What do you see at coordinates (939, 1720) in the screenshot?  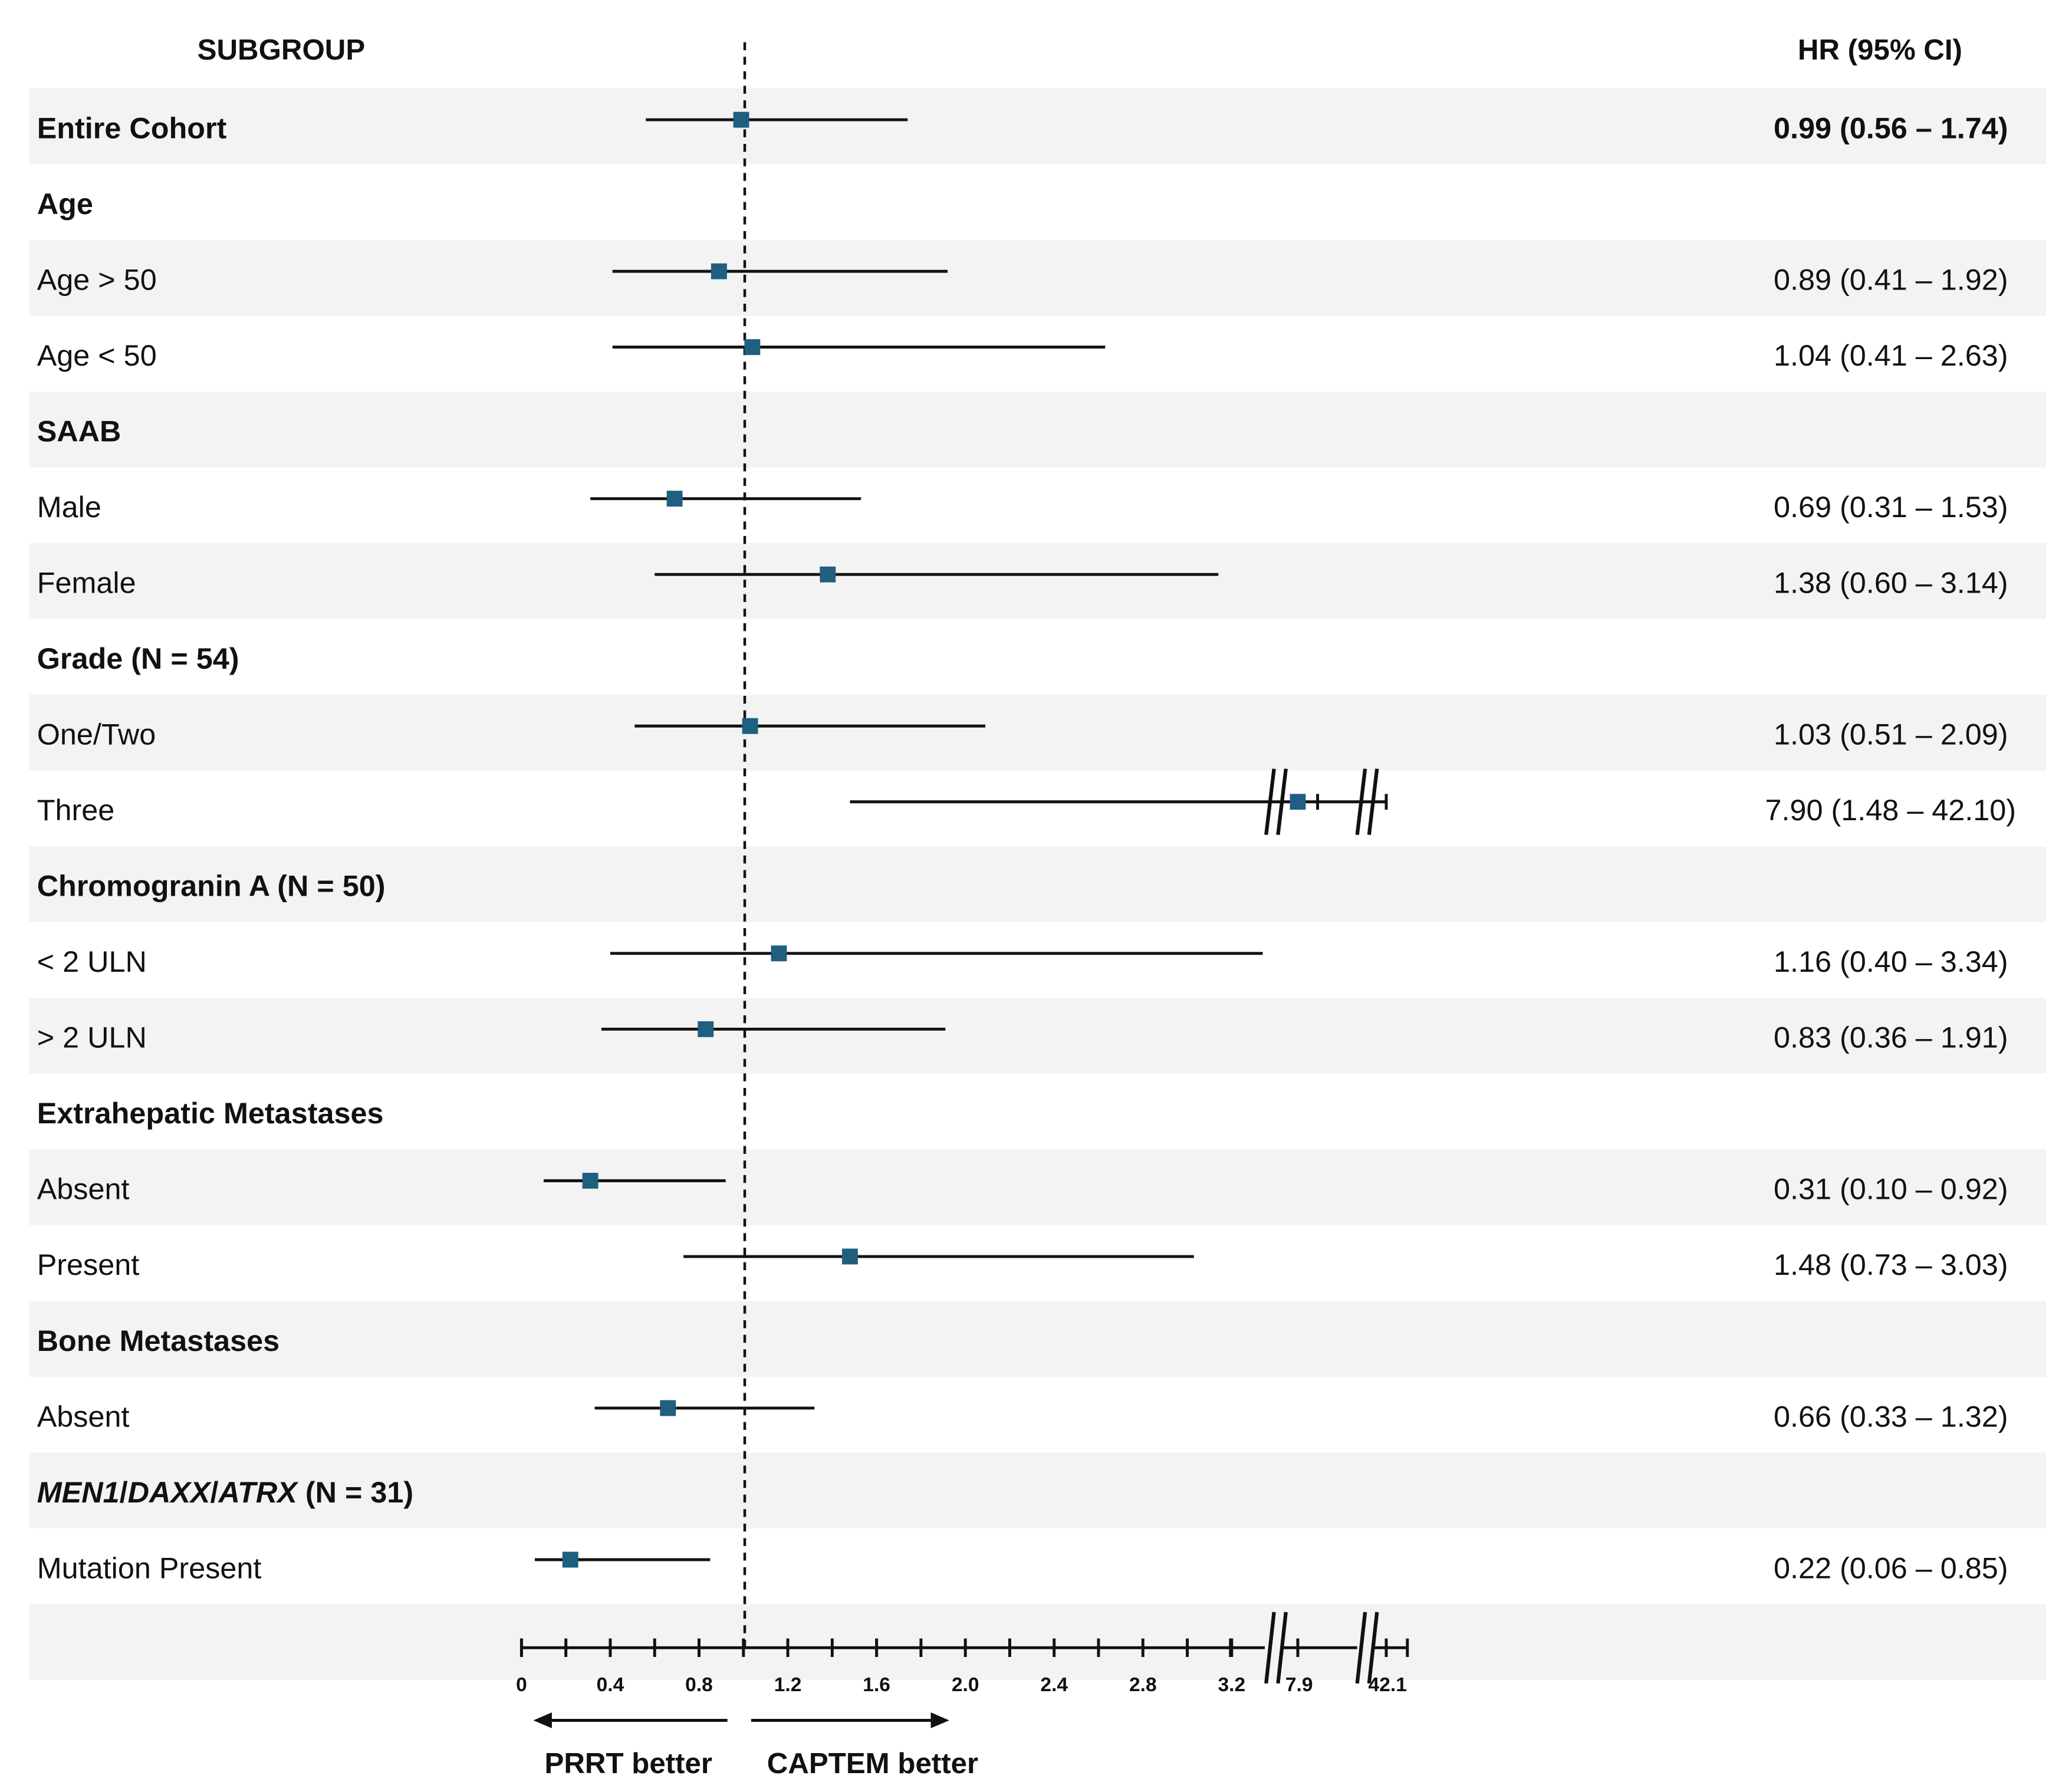 I see `right-arrow-head` at bounding box center [939, 1720].